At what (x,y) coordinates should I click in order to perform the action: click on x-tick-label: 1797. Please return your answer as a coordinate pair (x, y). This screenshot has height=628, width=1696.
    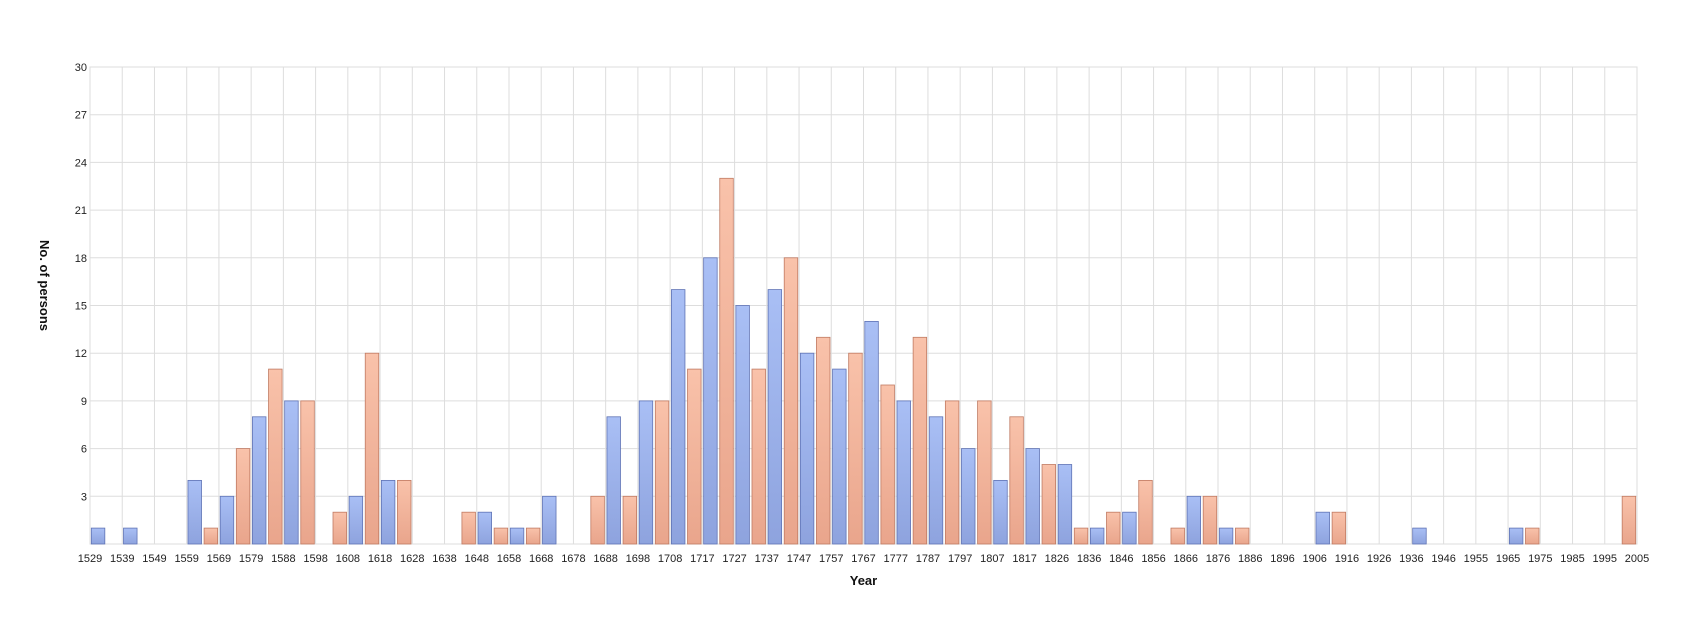
    Looking at the image, I should click on (960, 559).